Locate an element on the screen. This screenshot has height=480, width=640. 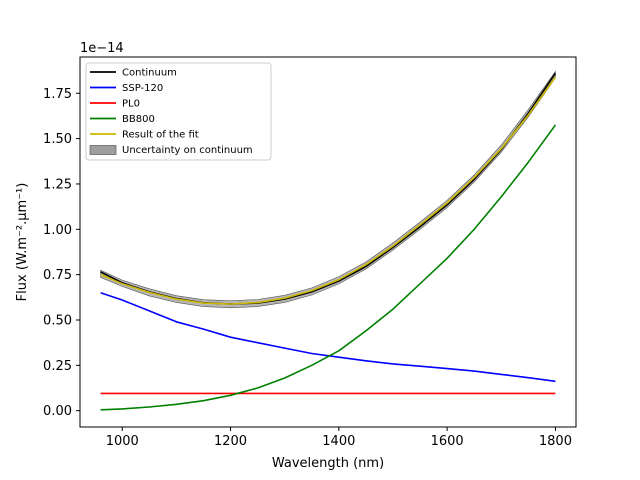
x-tick-label: 1400 is located at coordinates (338, 441).